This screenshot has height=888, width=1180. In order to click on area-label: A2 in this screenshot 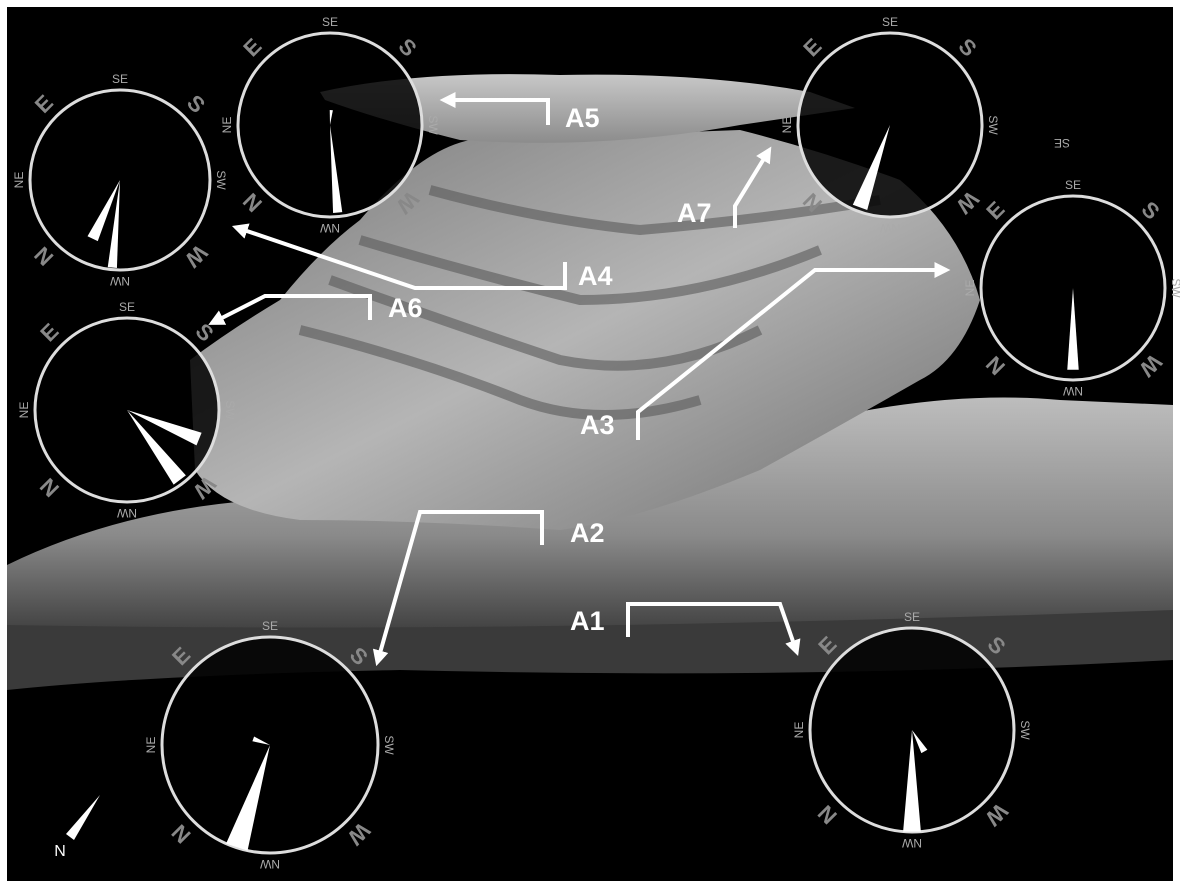, I will do `click(587, 533)`.